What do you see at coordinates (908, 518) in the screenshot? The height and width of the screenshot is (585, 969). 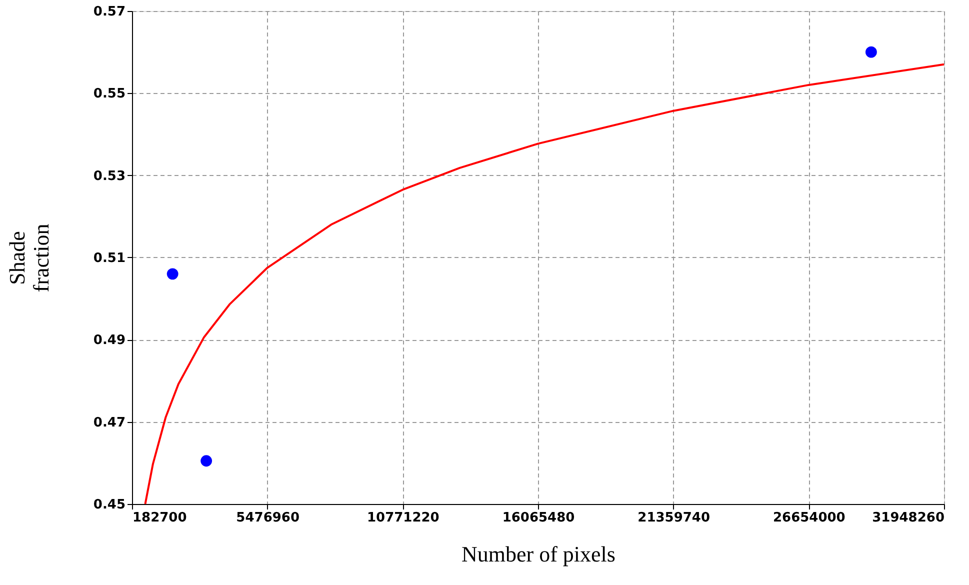 I see `x-tick-label: 31948260` at bounding box center [908, 518].